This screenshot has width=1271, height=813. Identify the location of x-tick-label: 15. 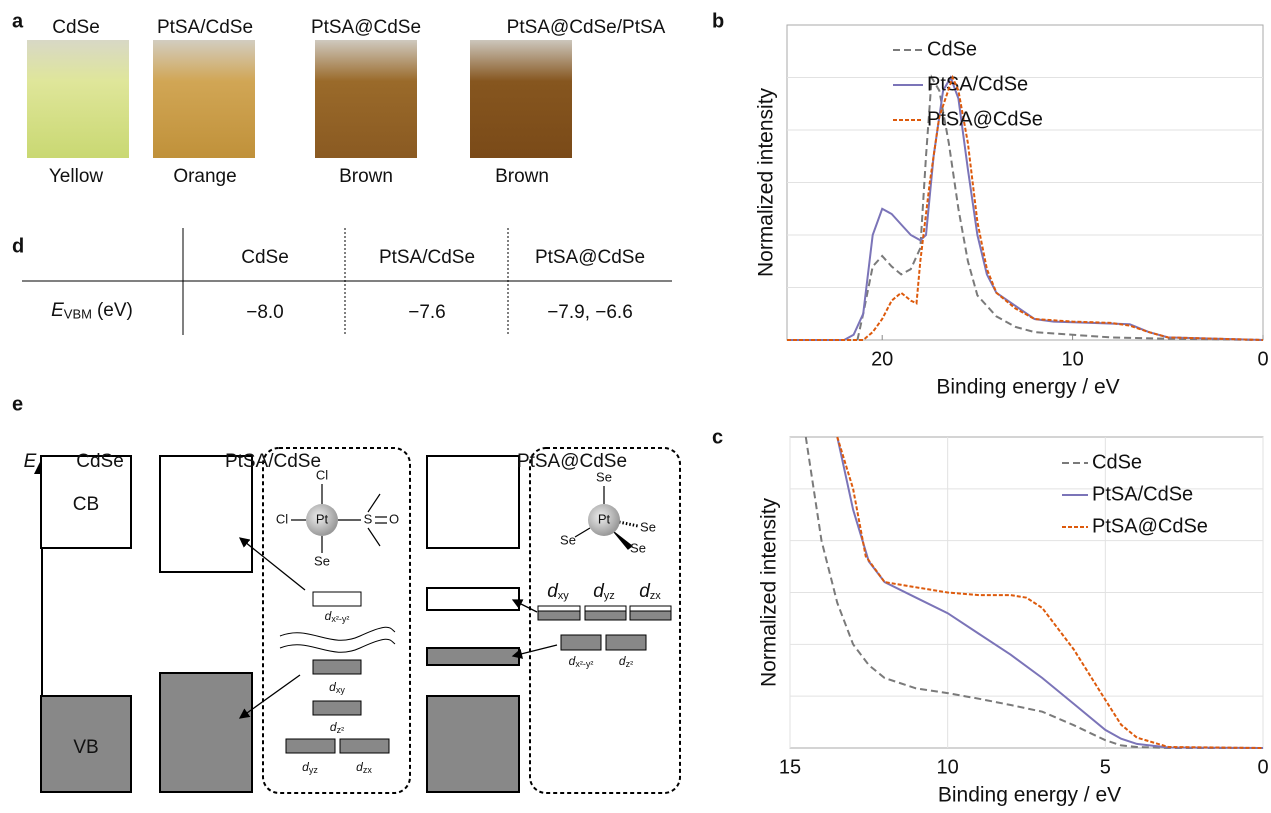
(790, 767).